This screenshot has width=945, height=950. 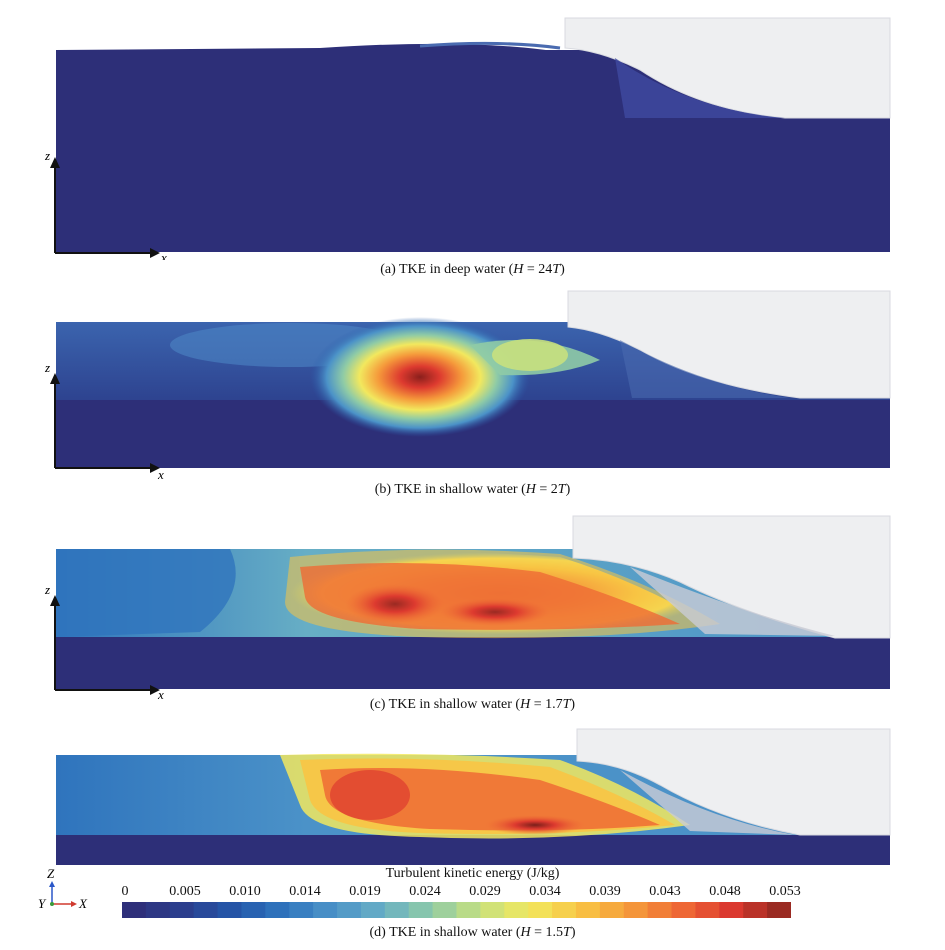 I want to click on colorbar-tick-label: 0.005, so click(x=185, y=891).